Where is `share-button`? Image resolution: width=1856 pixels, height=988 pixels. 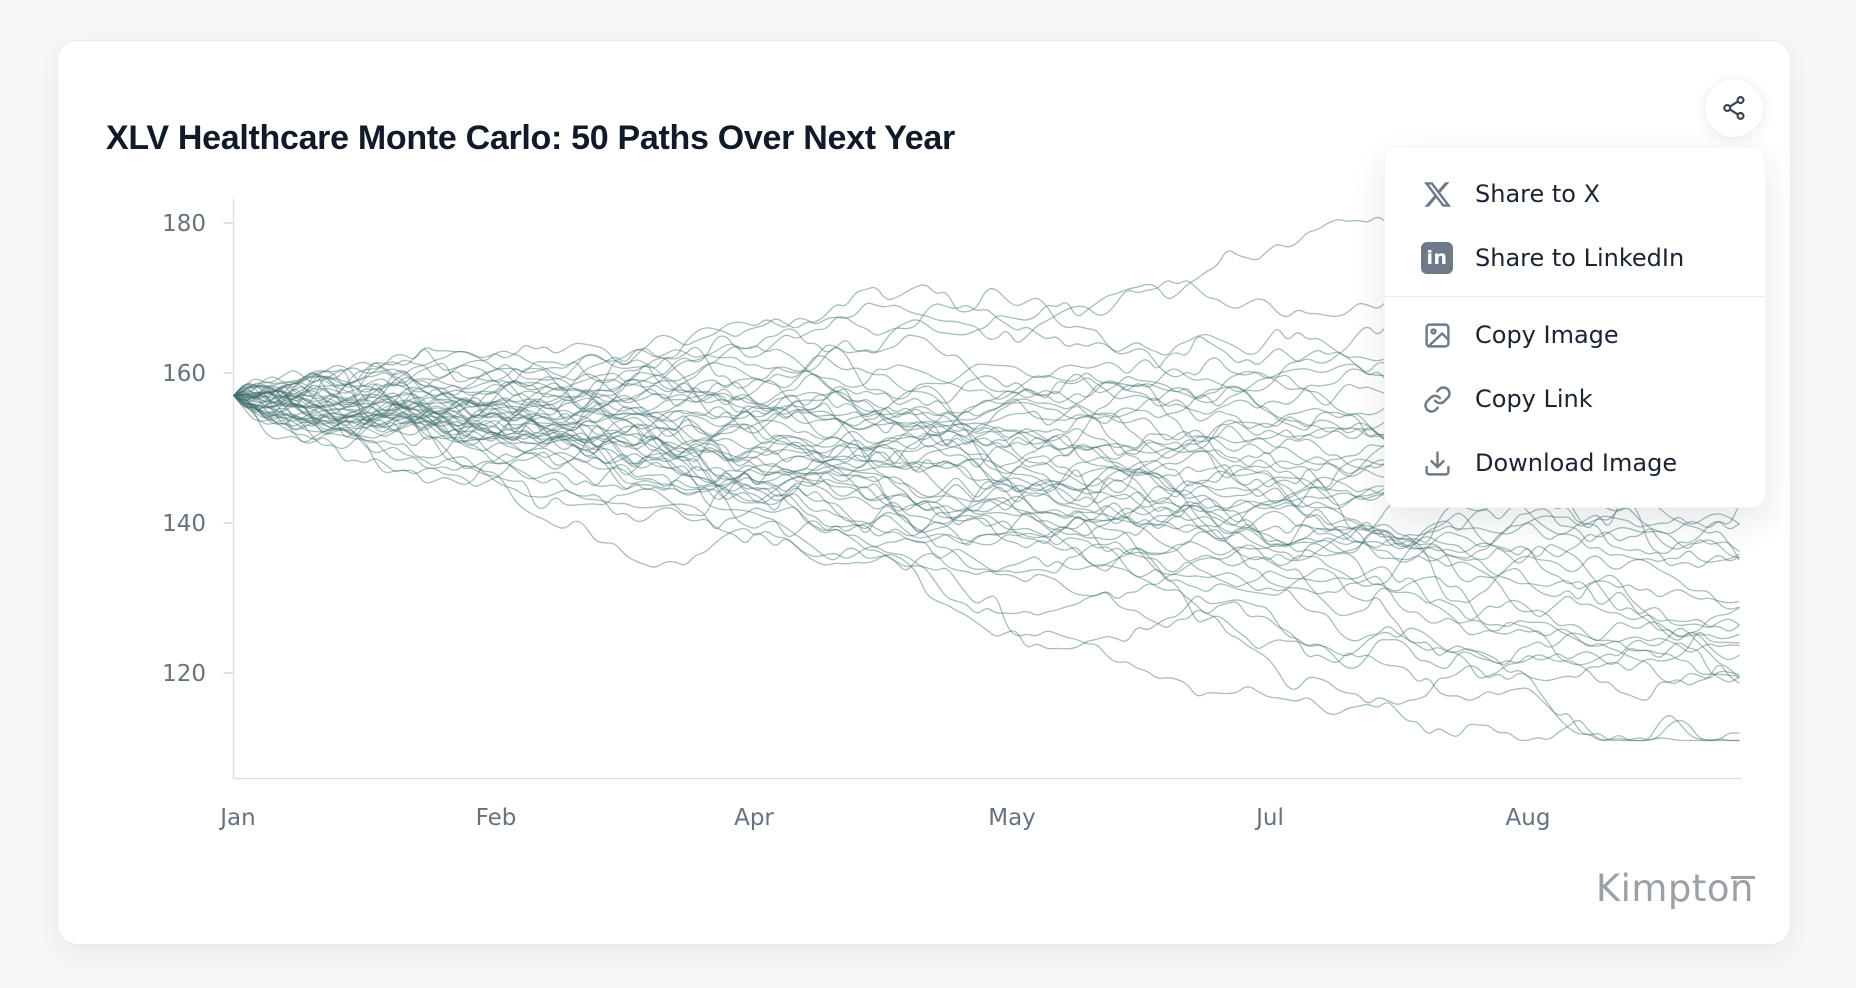
share-button is located at coordinates (1734, 108).